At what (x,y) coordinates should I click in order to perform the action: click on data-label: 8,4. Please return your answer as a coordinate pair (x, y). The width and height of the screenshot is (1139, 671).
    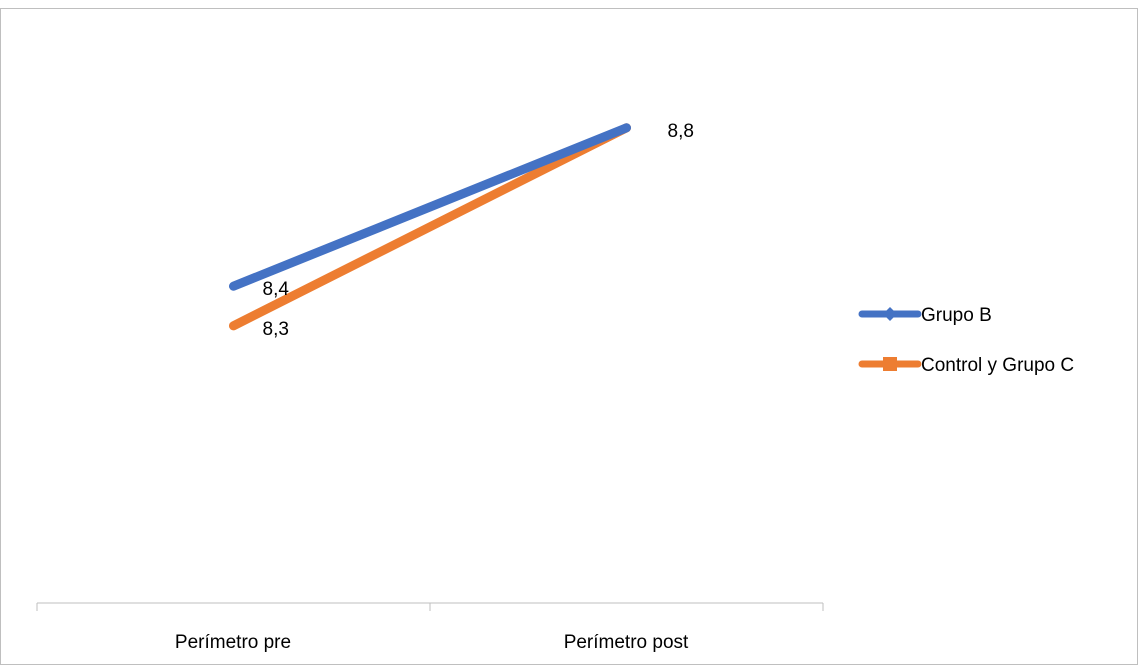
    Looking at the image, I should click on (276, 289).